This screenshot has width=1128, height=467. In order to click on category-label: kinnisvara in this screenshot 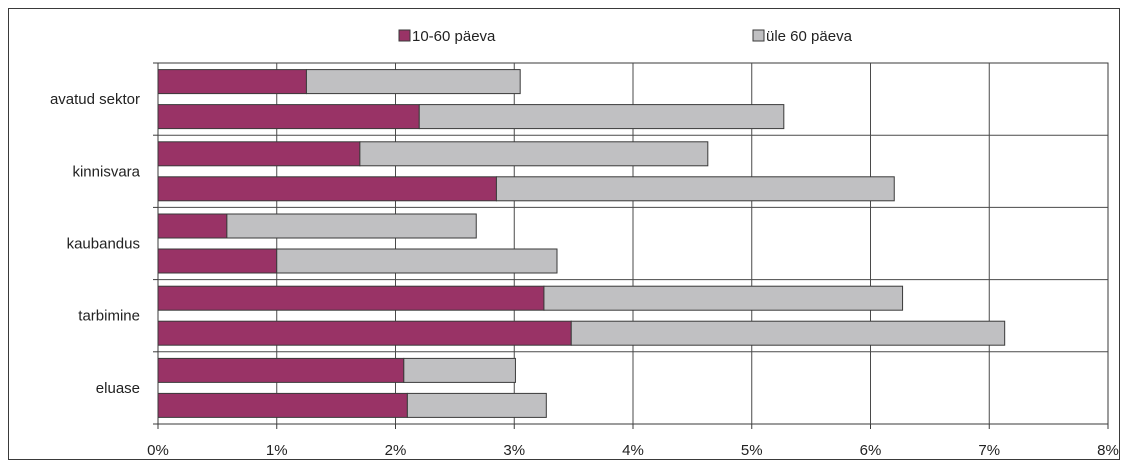, I will do `click(106, 171)`.